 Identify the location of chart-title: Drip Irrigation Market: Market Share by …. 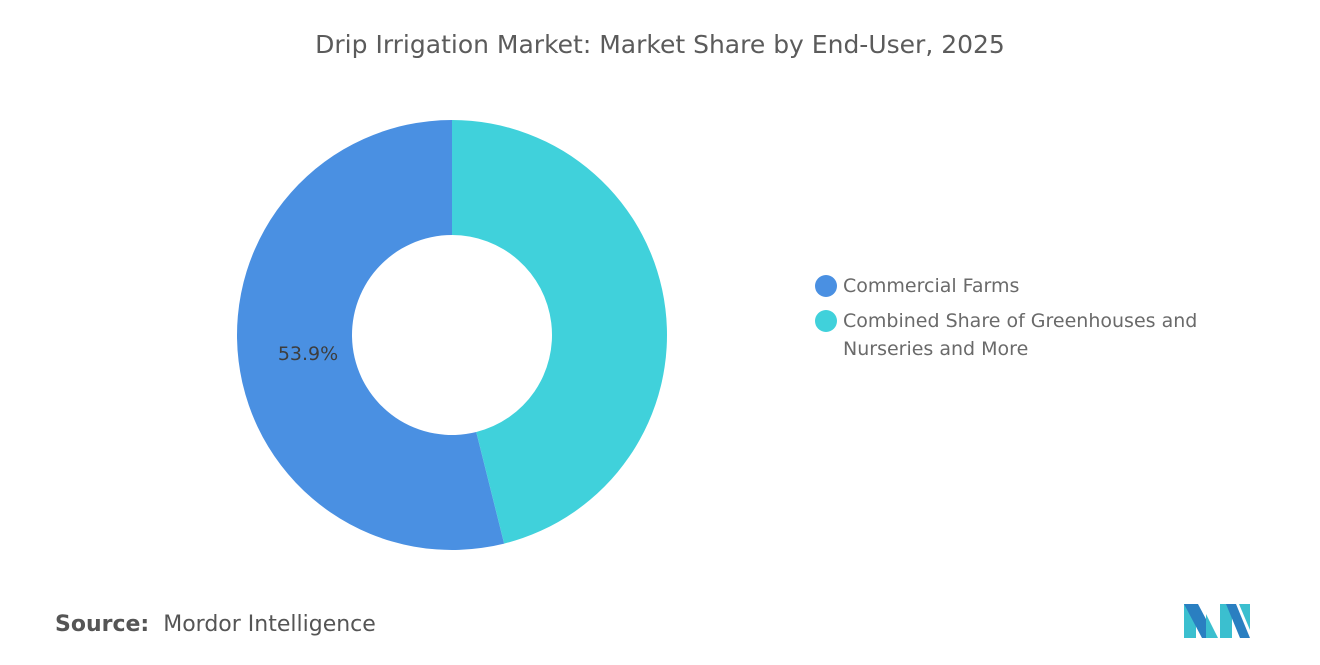
(660, 44).